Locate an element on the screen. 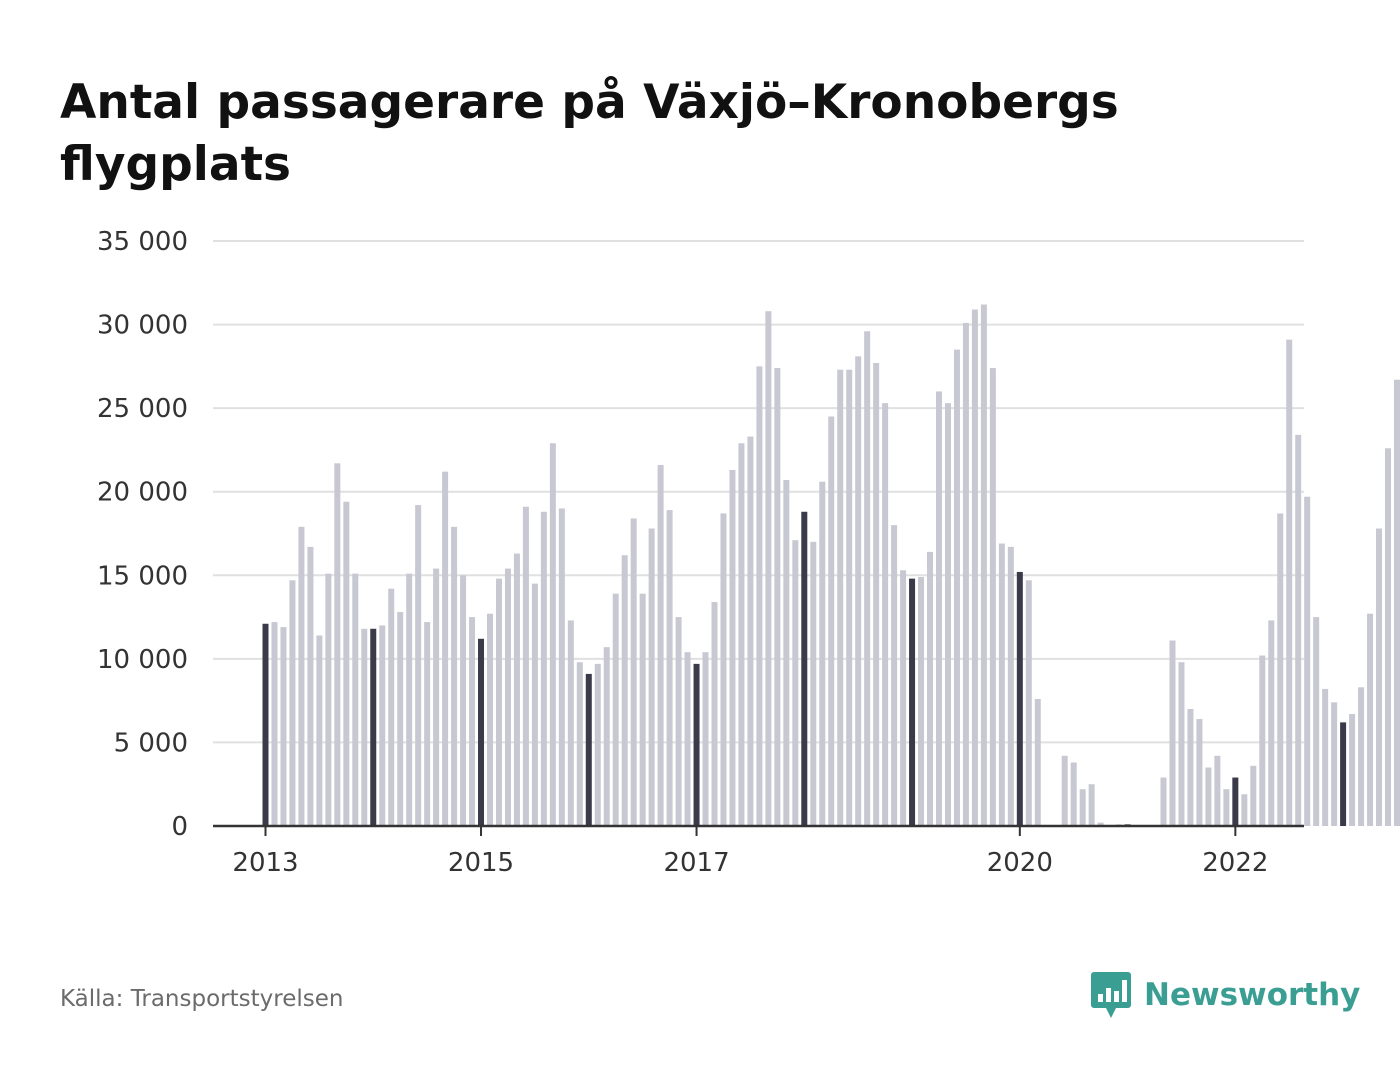  source-note: Källa: Transportstyrelsen is located at coordinates (202, 999).